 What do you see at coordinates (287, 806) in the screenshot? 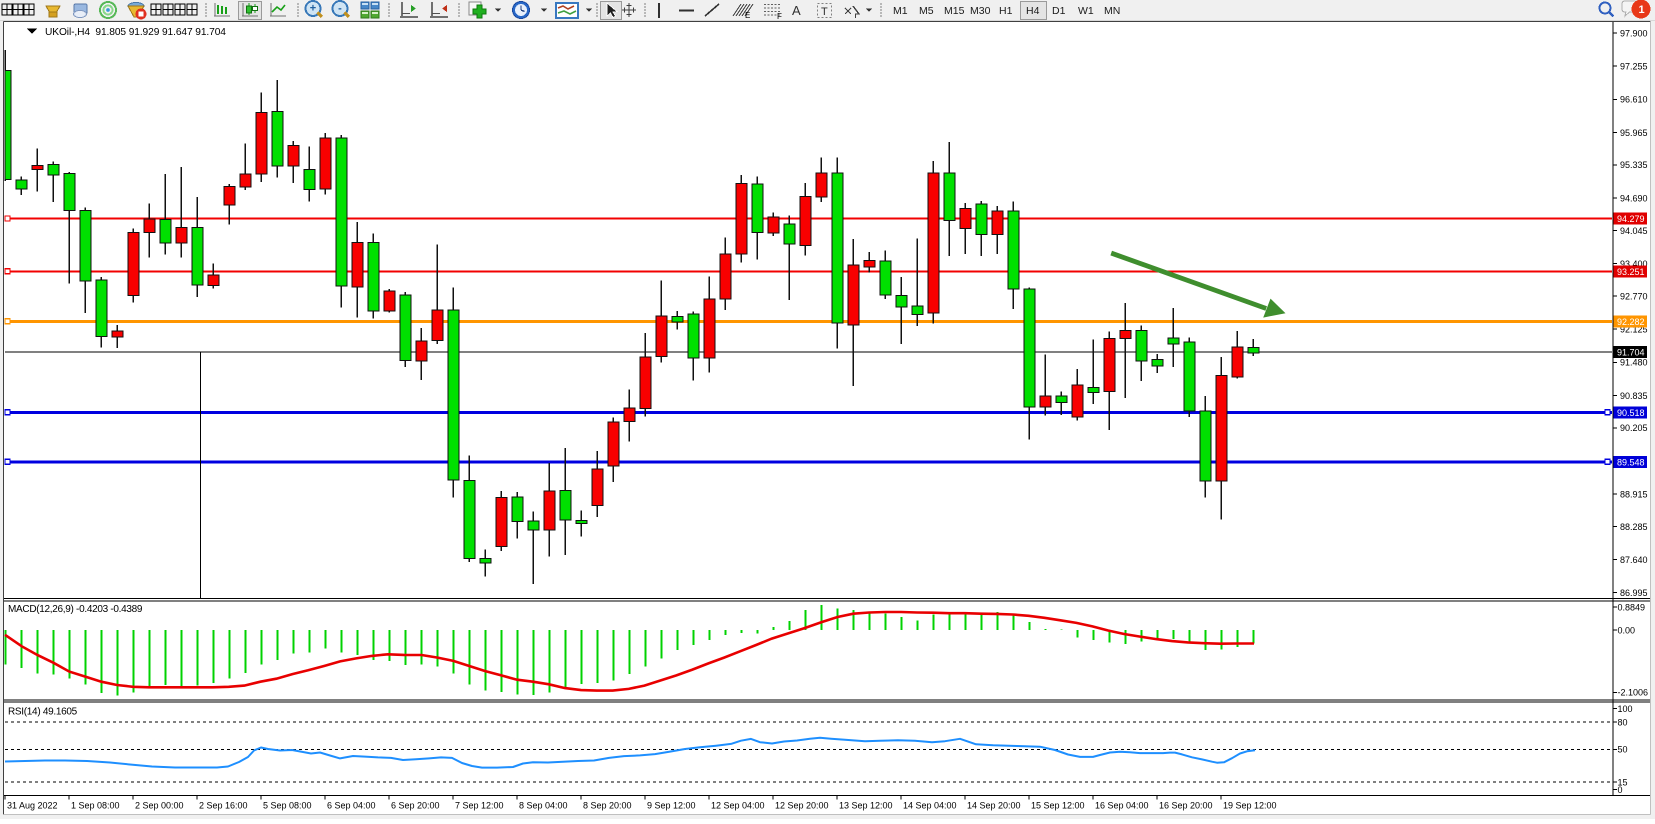
I see `svg-text: 5 Sep 08:00` at bounding box center [287, 806].